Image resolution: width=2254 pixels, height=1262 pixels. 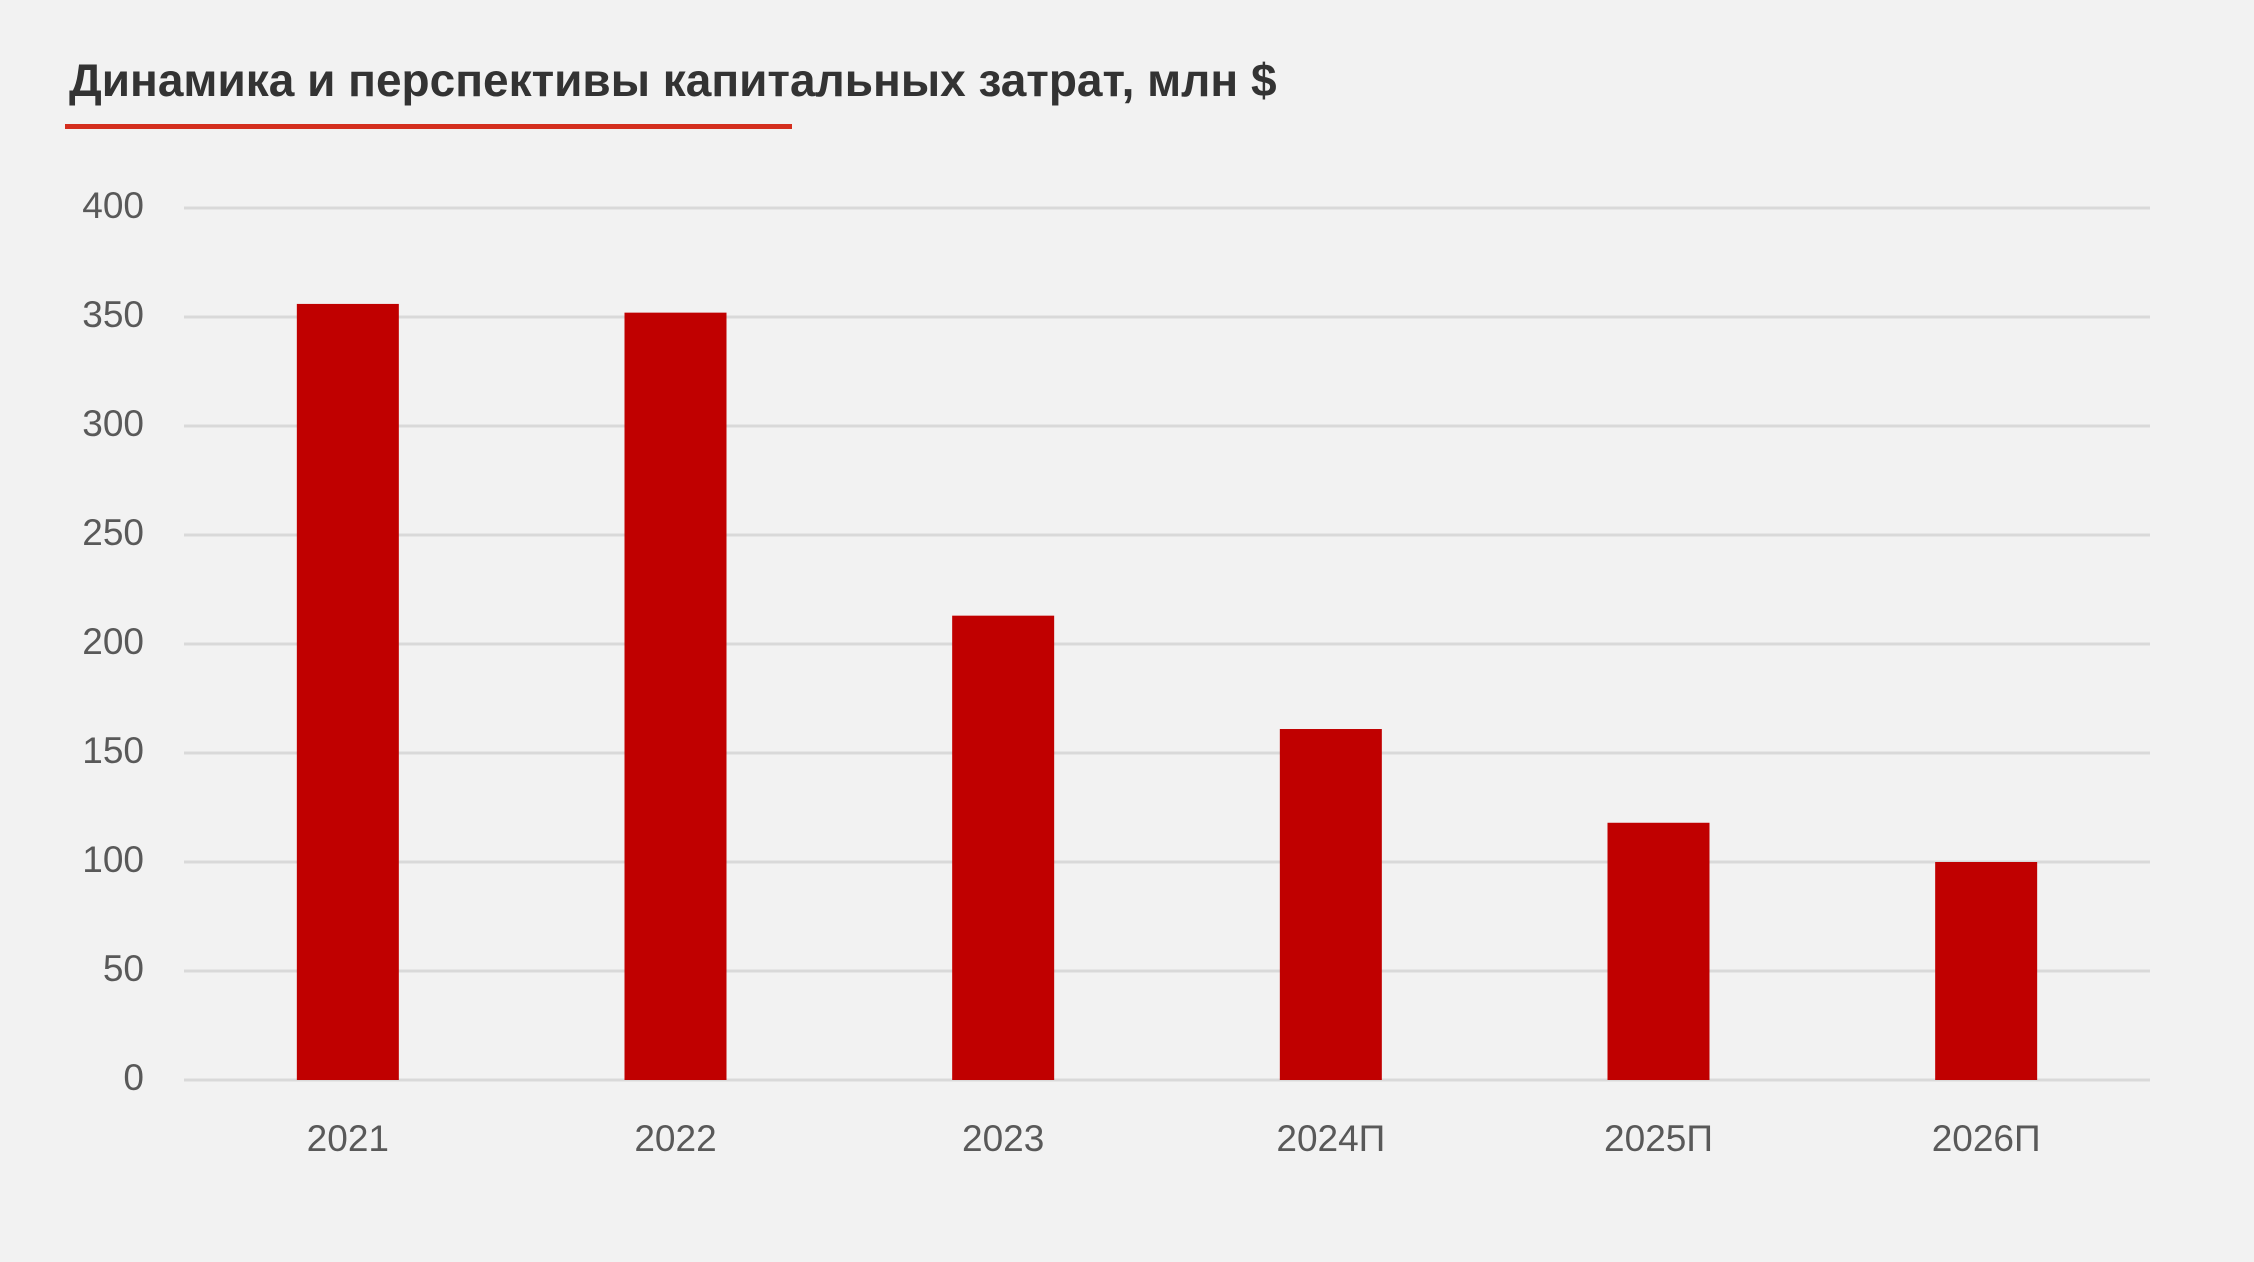 I want to click on x-tick-label: 2022, so click(x=675, y=1138).